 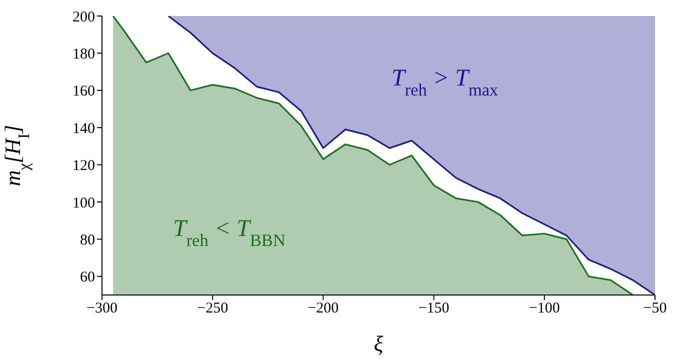 What do you see at coordinates (102, 308) in the screenshot?
I see `x-tick-label: −300` at bounding box center [102, 308].